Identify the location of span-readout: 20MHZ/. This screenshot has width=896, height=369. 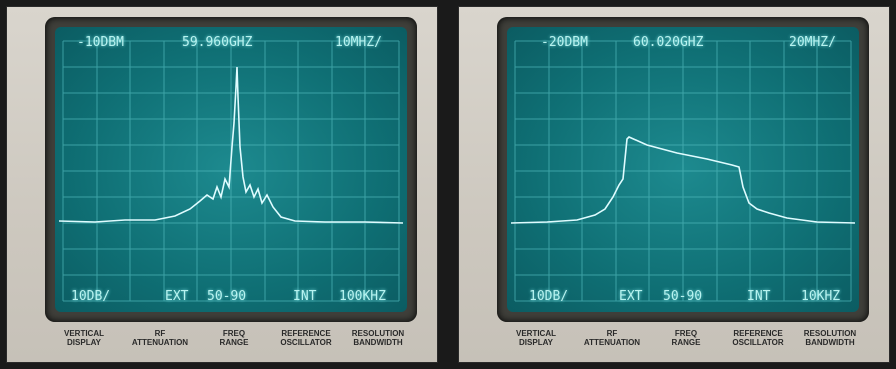
(812, 42).